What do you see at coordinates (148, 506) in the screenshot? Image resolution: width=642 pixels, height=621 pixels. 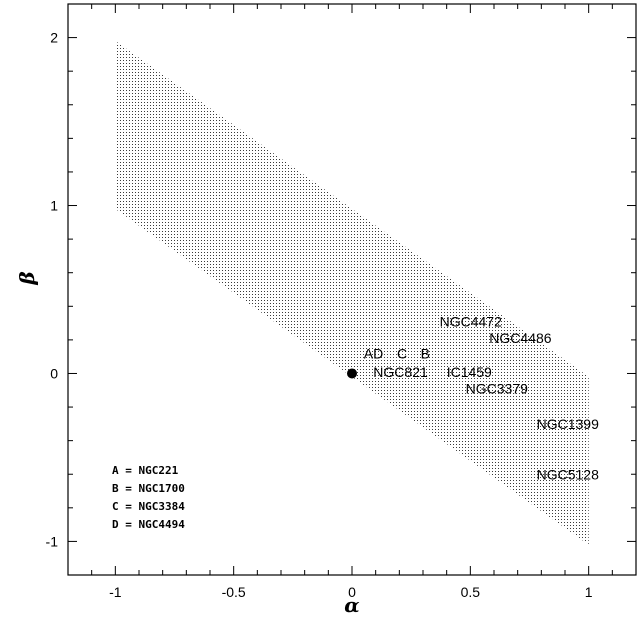 I see `key-entry: C = NGC3384` at bounding box center [148, 506].